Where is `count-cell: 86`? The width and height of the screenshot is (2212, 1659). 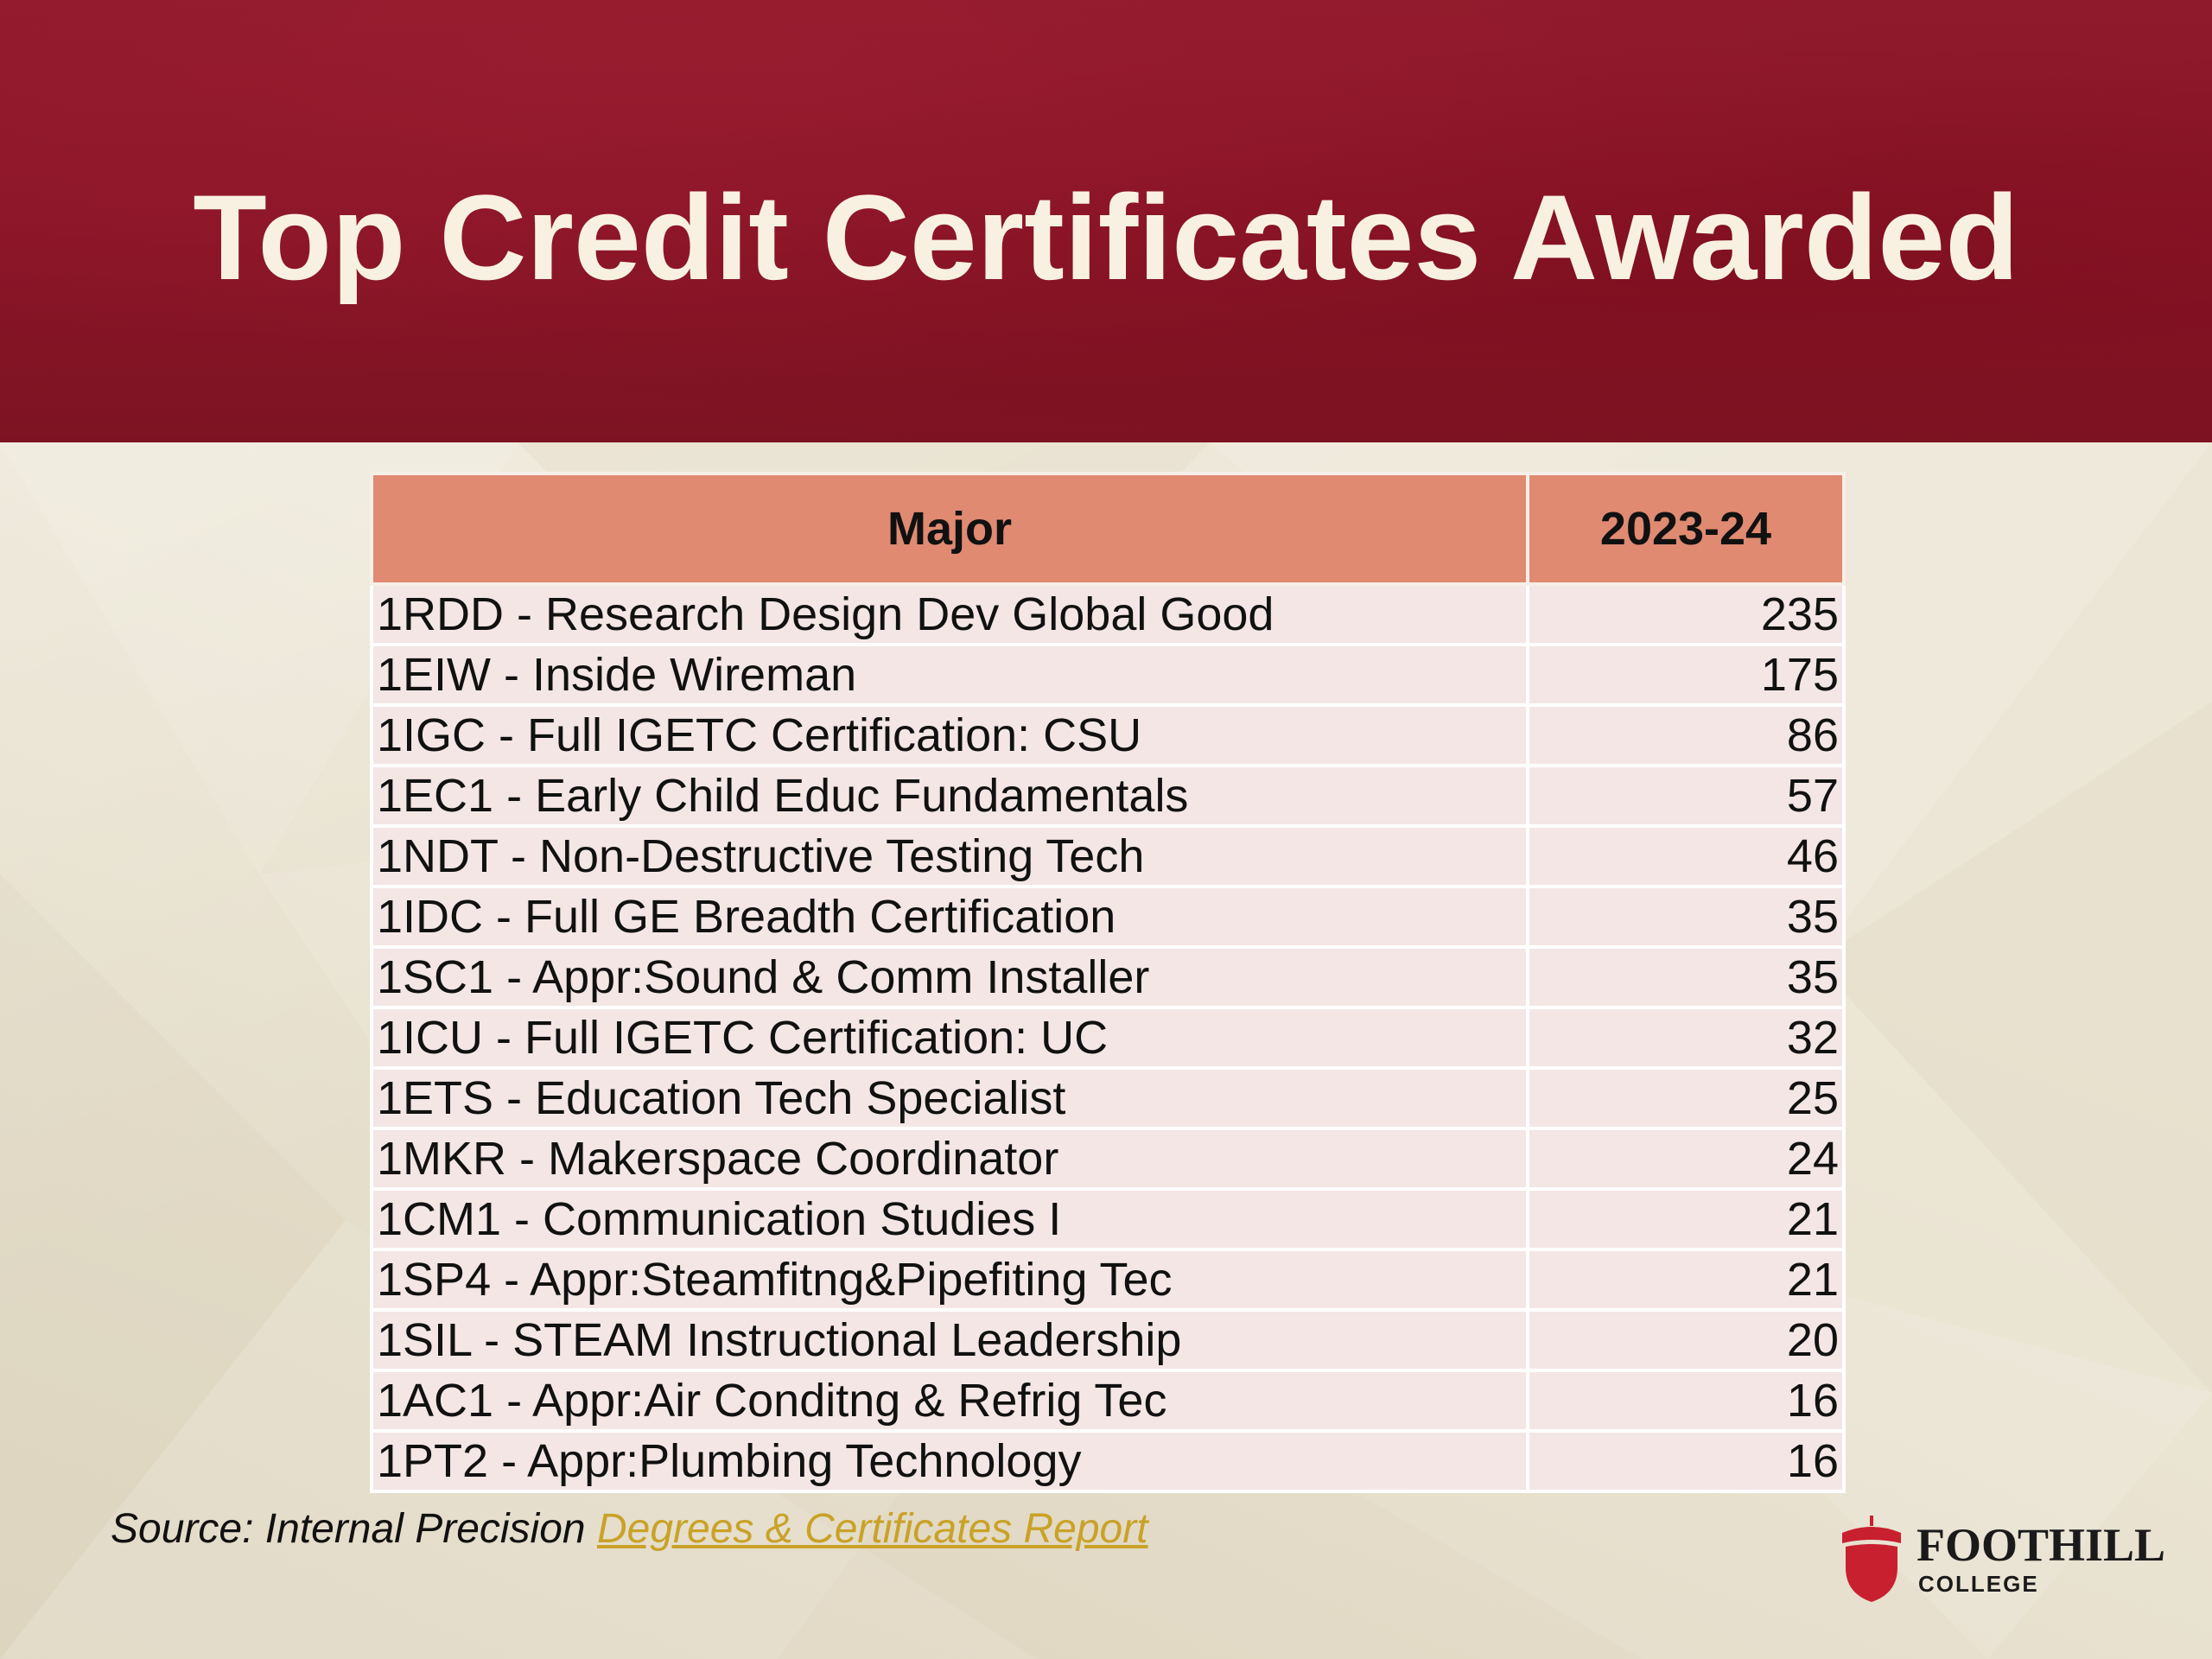
count-cell: 86 is located at coordinates (1686, 735).